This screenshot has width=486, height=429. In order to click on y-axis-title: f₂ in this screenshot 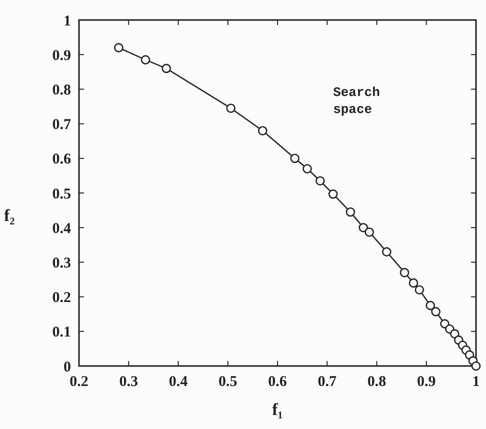, I will do `click(9, 215)`.